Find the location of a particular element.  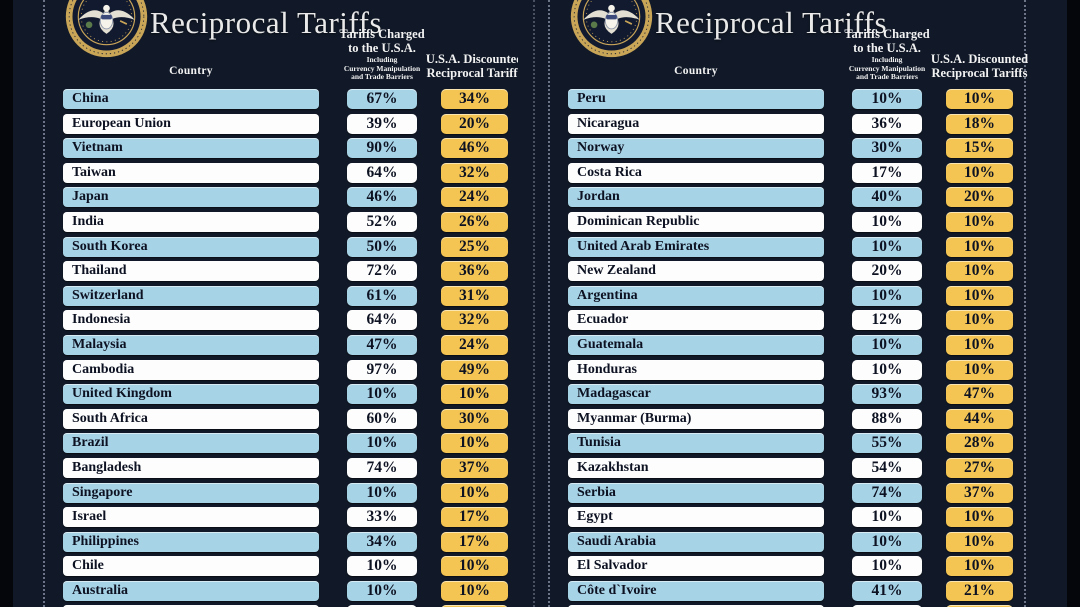

column-header-country: Country is located at coordinates (191, 71).